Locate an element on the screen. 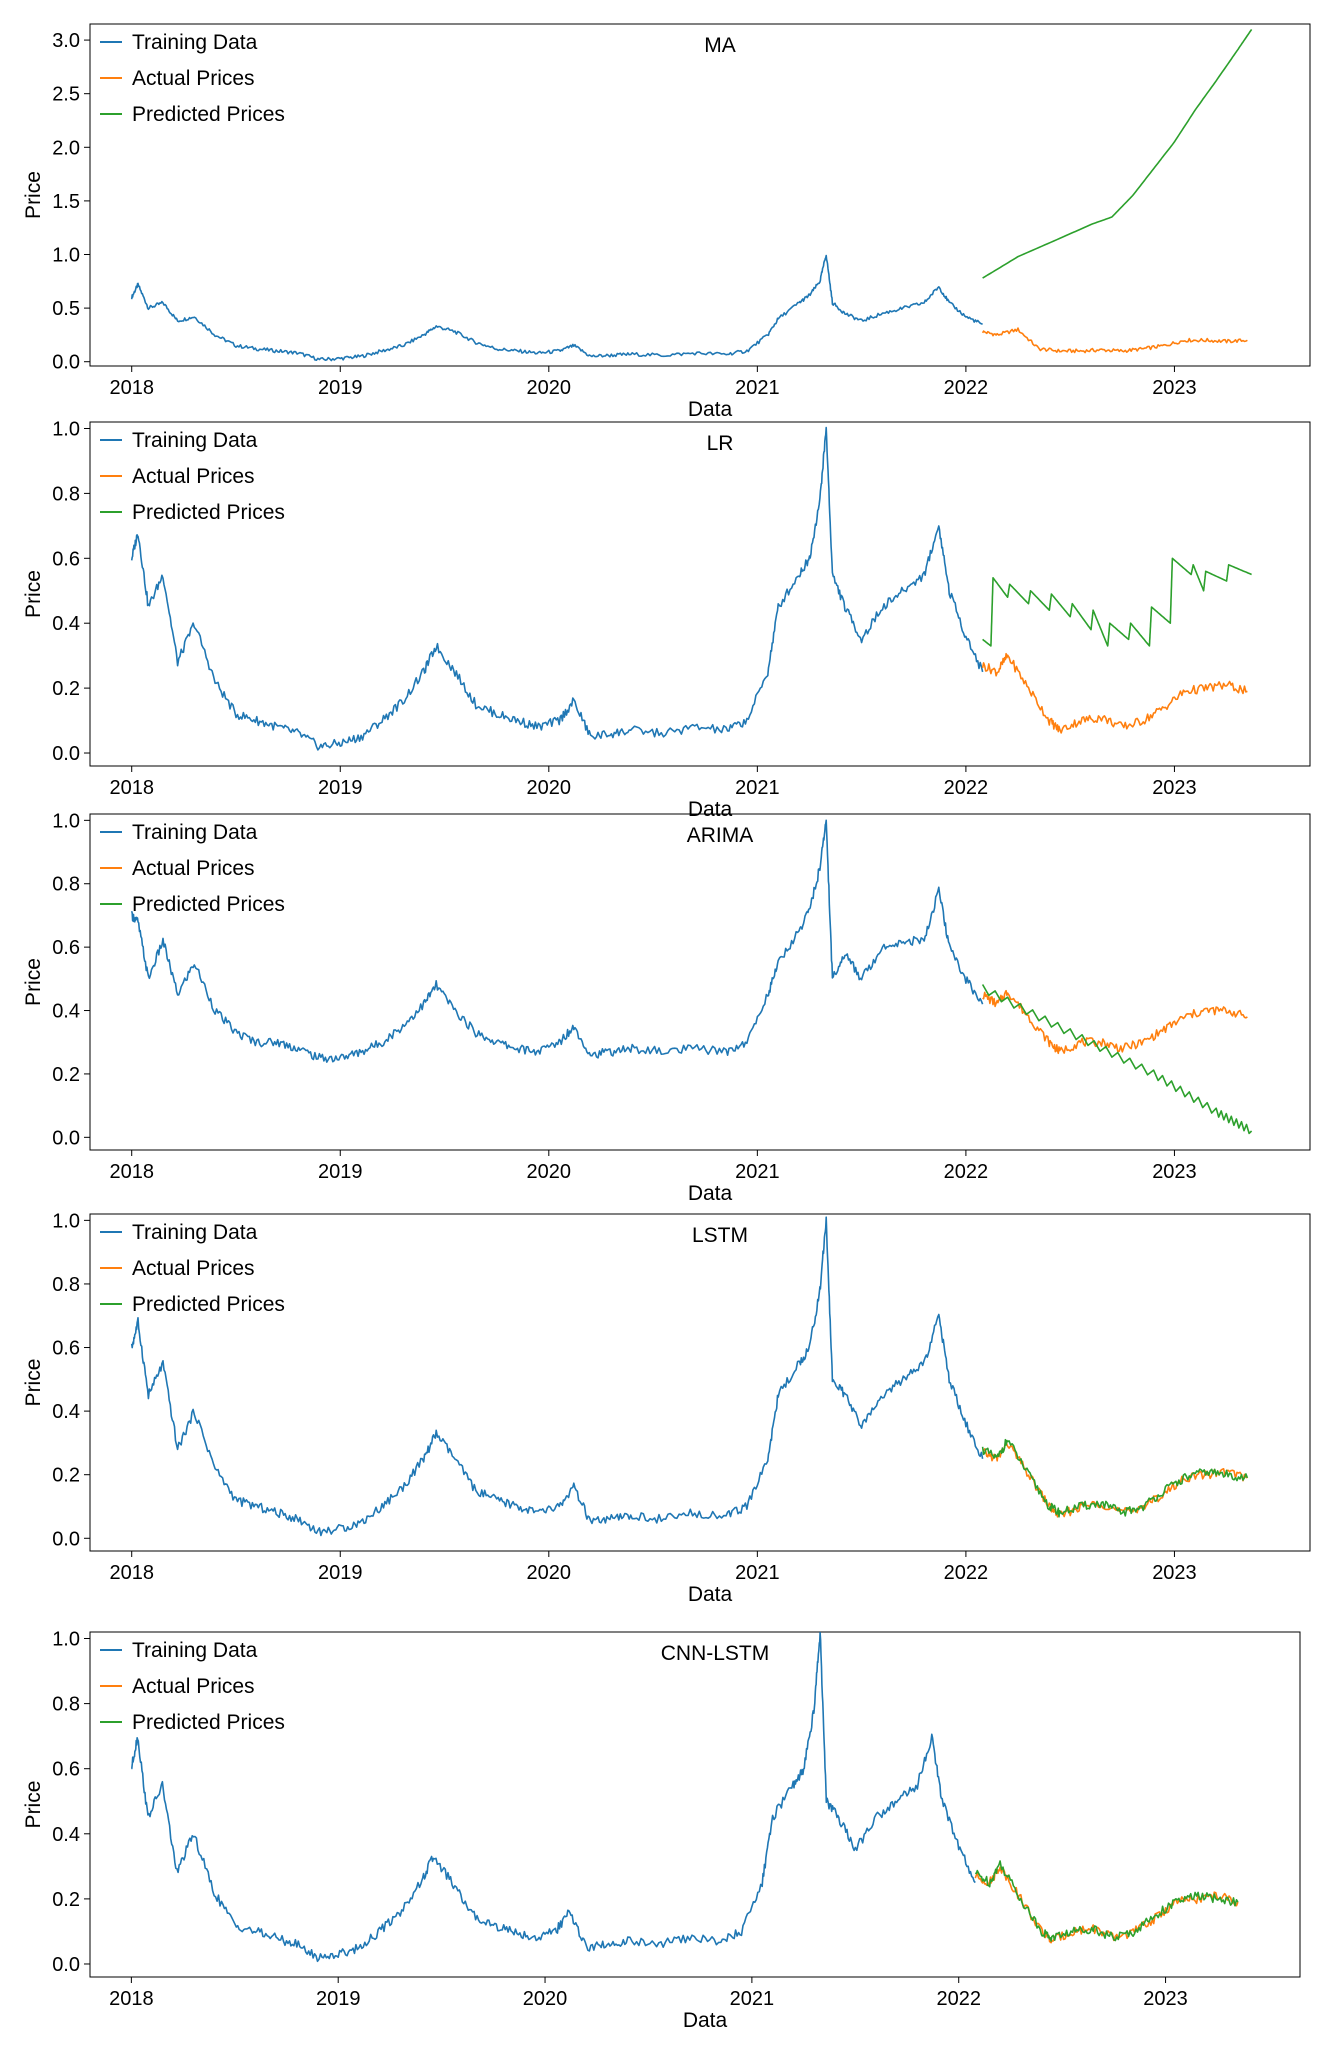 This screenshot has height=2072, width=1336. chart-title: MA is located at coordinates (720, 45).